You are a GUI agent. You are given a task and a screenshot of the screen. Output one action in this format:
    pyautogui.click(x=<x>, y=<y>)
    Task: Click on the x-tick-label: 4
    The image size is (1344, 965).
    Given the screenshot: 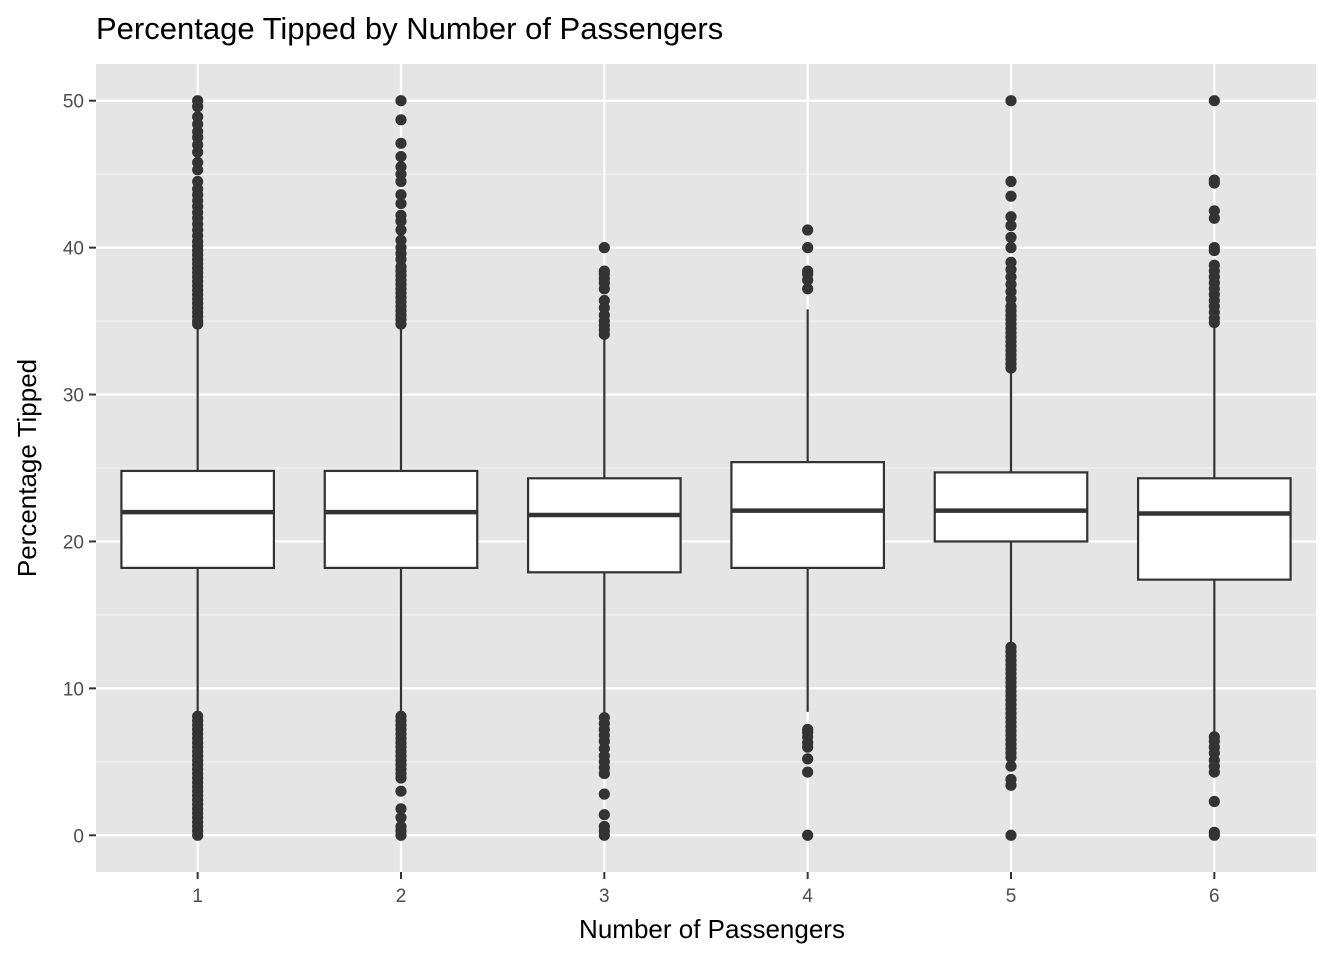 What is the action you would take?
    pyautogui.click(x=807, y=896)
    